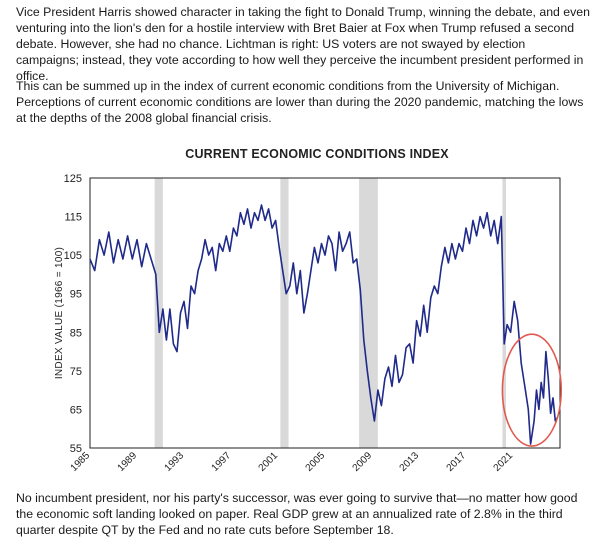 This screenshot has height=539, width=600. Describe the element at coordinates (76, 372) in the screenshot. I see `y-tick-label: 75` at that location.